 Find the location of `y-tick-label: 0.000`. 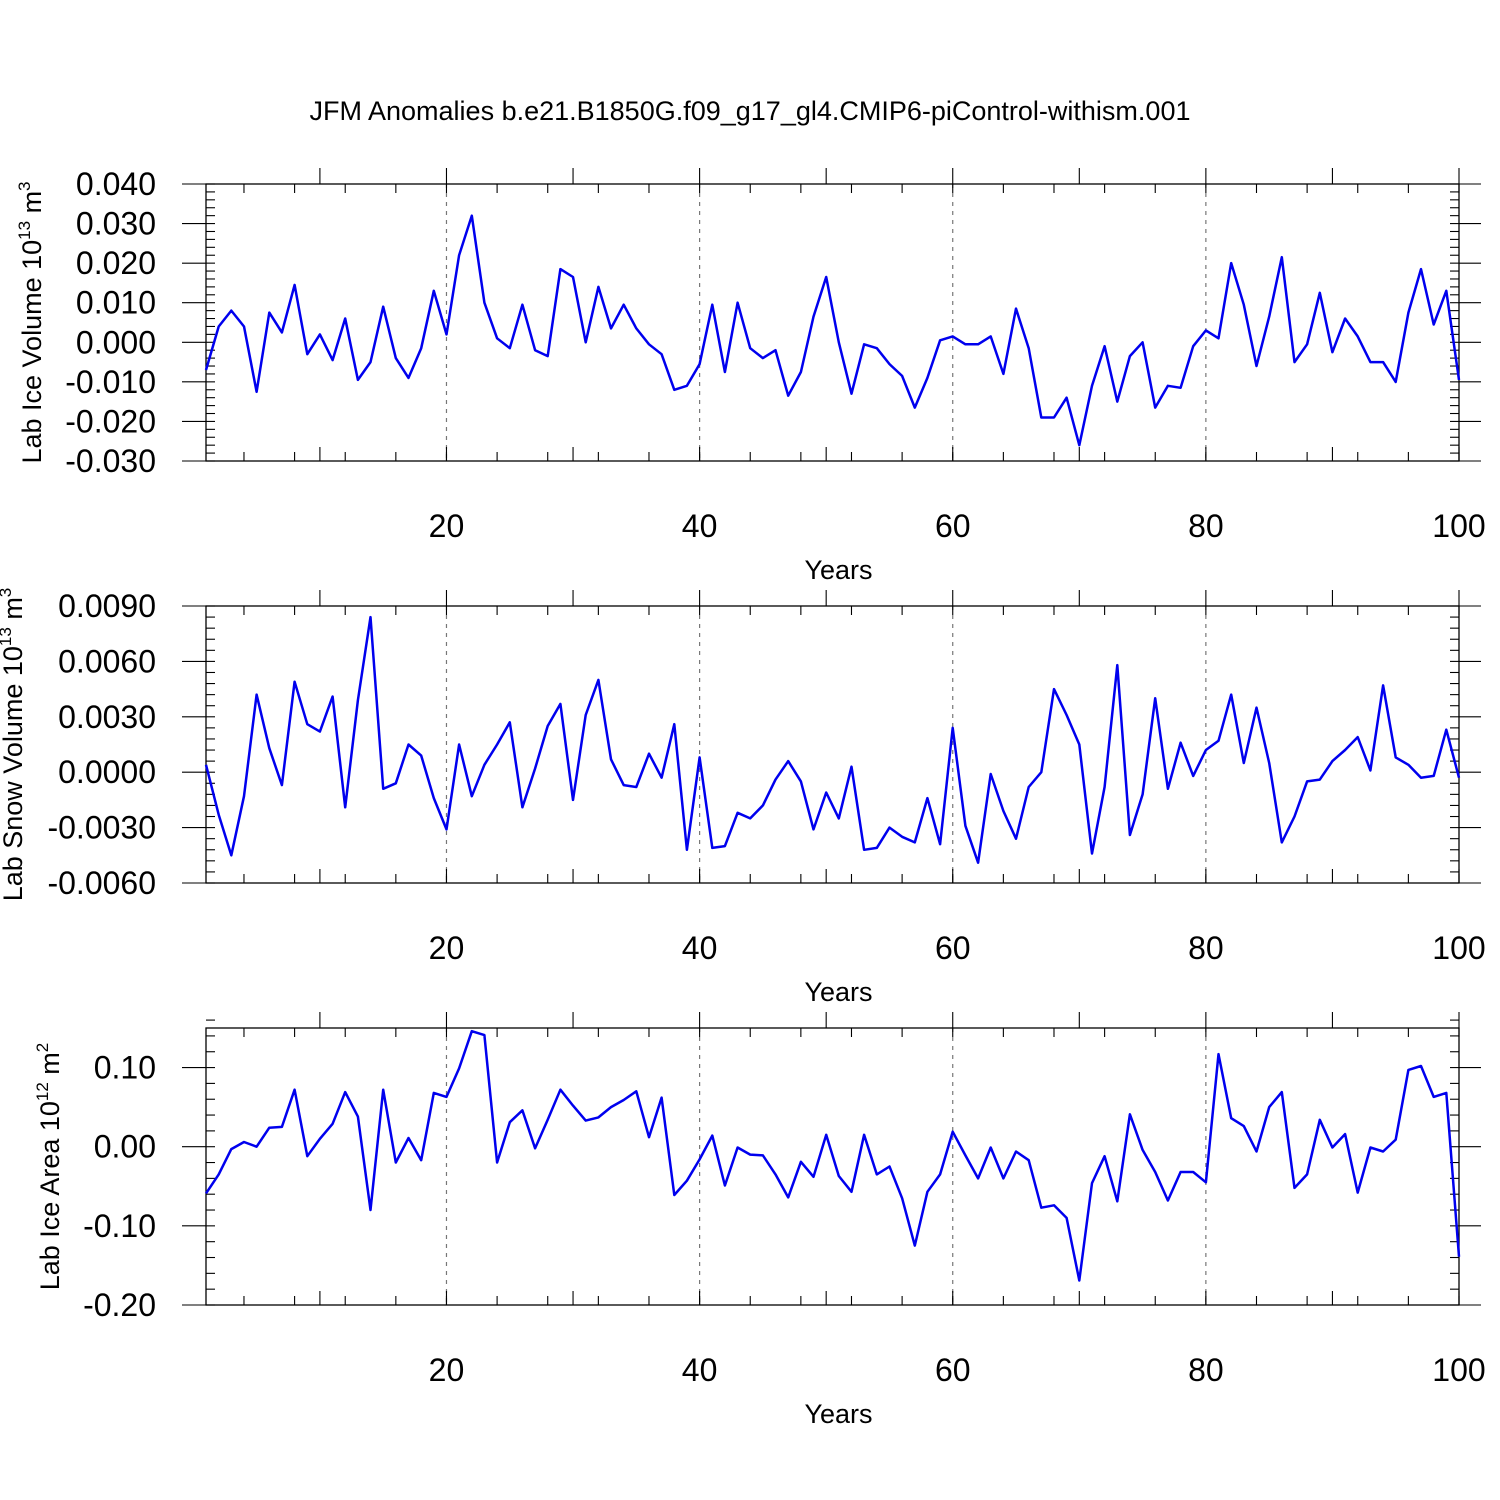

y-tick-label: 0.000 is located at coordinates (116, 342).